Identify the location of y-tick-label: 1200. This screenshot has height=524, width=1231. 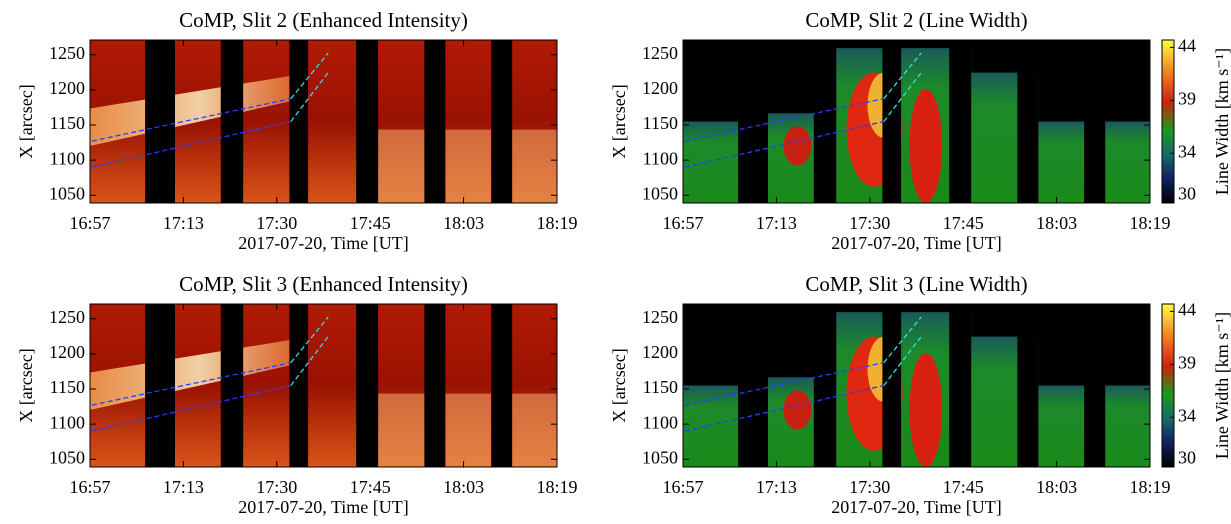
(660, 88).